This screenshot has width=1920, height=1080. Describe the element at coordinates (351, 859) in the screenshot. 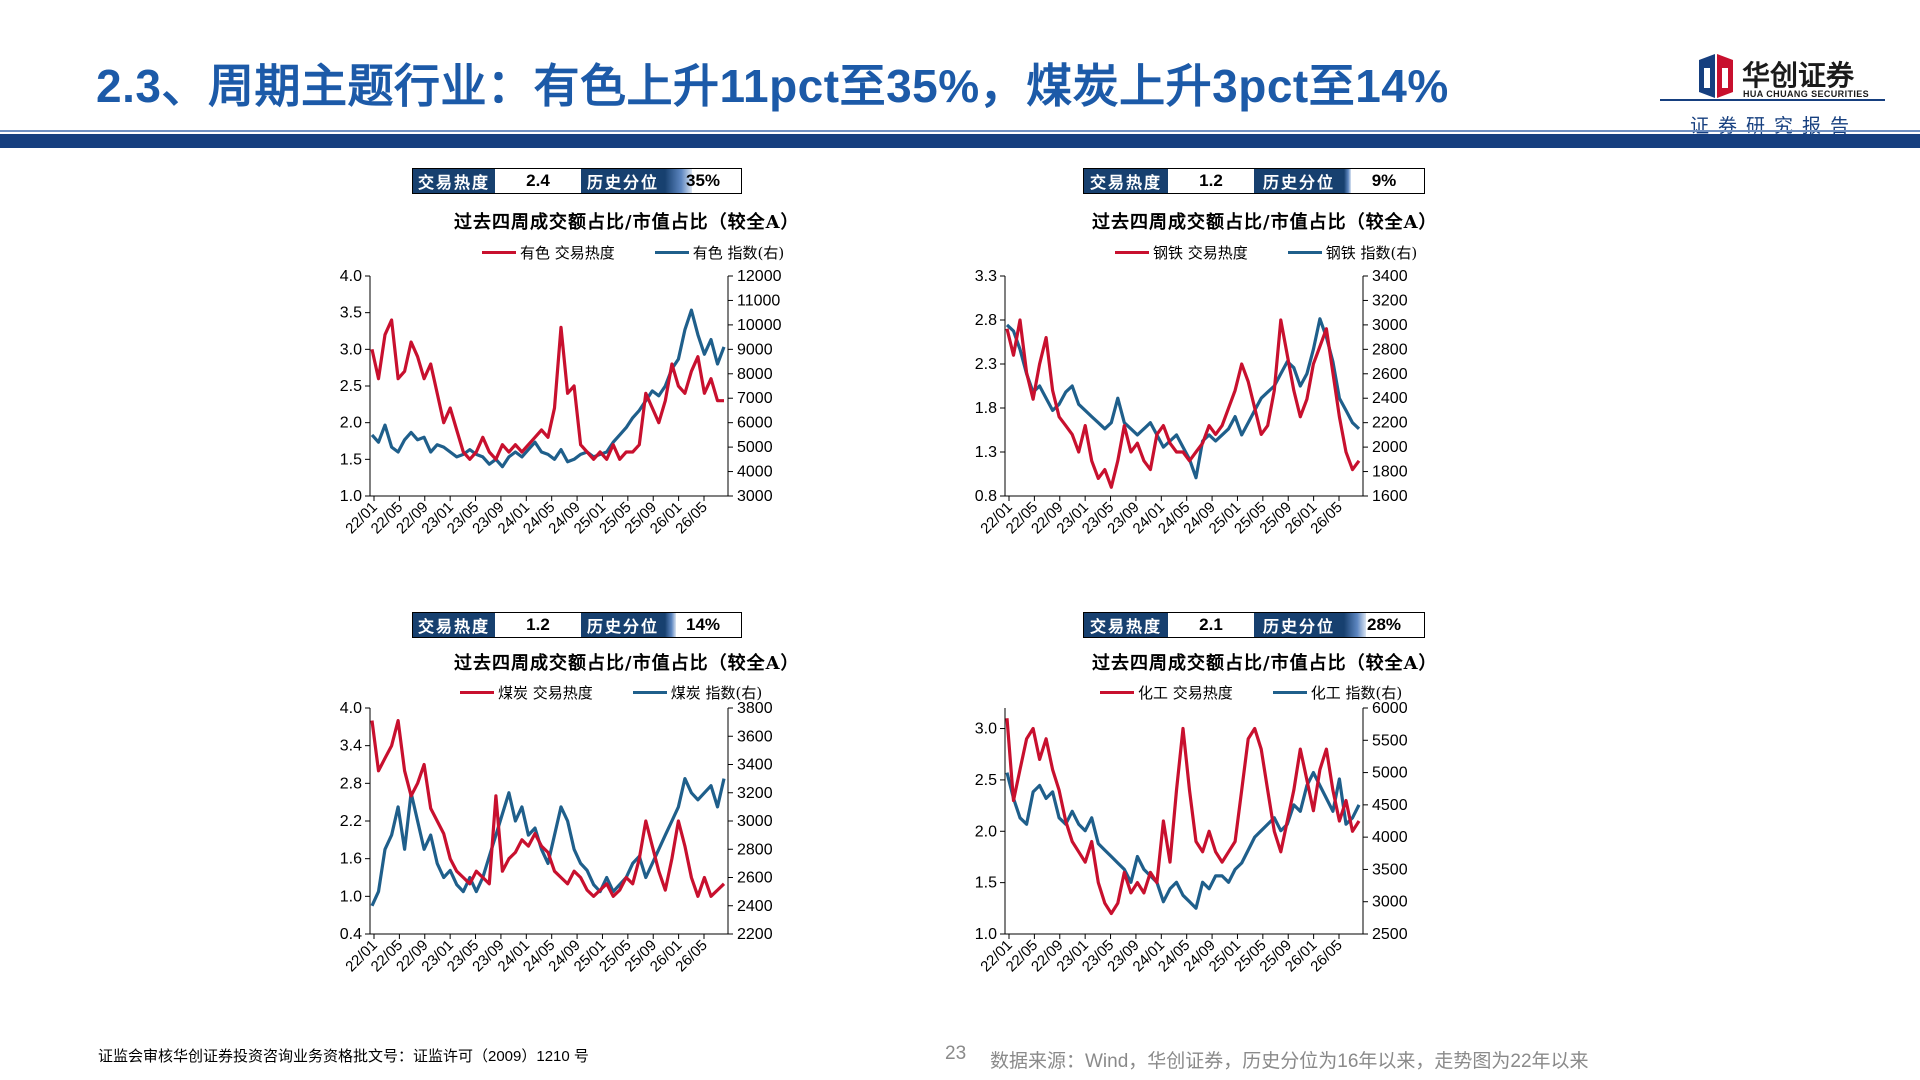

I see `y-tick-label-left: 1.6` at that location.